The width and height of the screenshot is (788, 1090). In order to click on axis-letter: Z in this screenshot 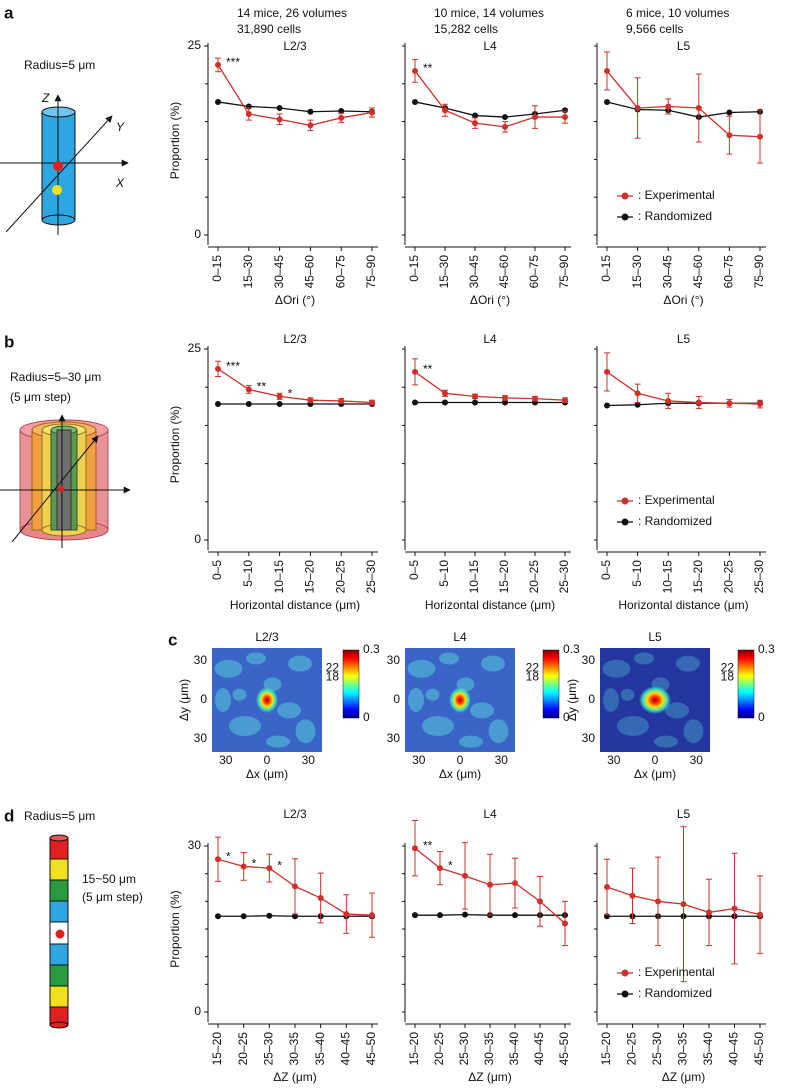, I will do `click(45, 98)`.